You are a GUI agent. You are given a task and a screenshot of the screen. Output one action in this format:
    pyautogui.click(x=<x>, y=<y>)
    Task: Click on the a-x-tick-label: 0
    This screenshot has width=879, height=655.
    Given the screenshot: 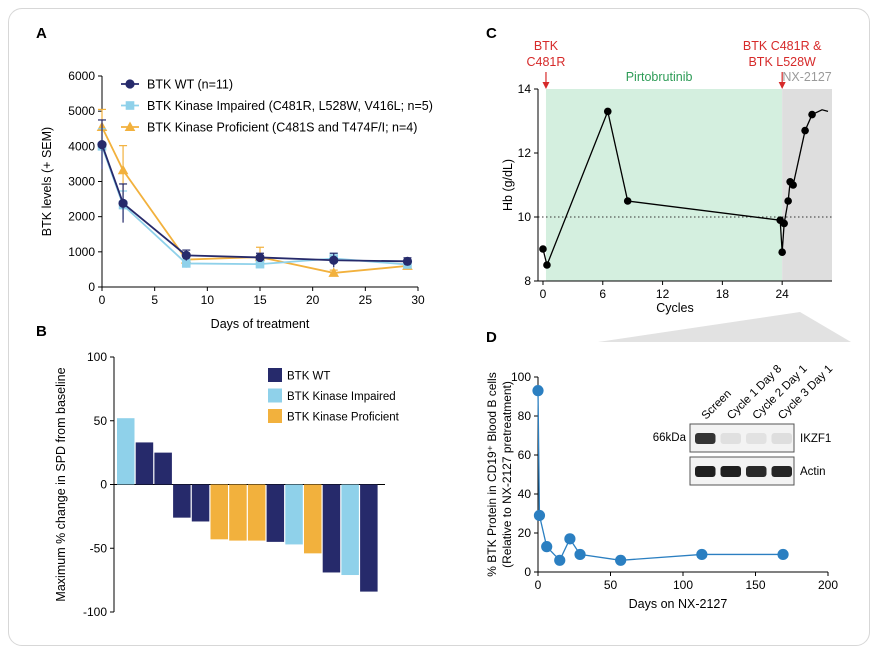 What is the action you would take?
    pyautogui.click(x=102, y=300)
    